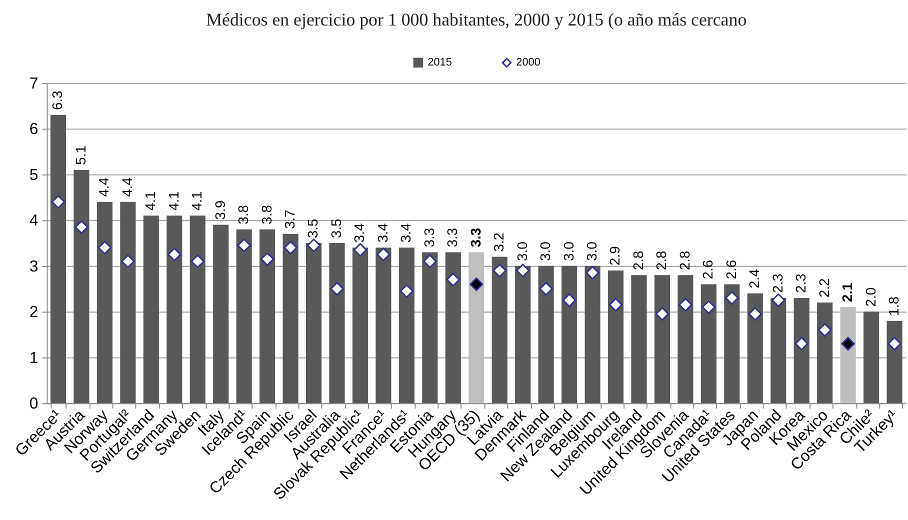 Image resolution: width=908 pixels, height=520 pixels. Describe the element at coordinates (440, 62) in the screenshot. I see `legend-label: 2015` at that location.